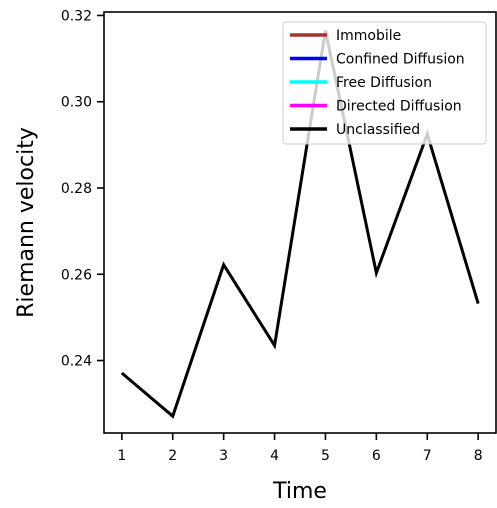 This screenshot has height=508, width=497. Describe the element at coordinates (121, 456) in the screenshot. I see `x-tick-label: 1` at that location.